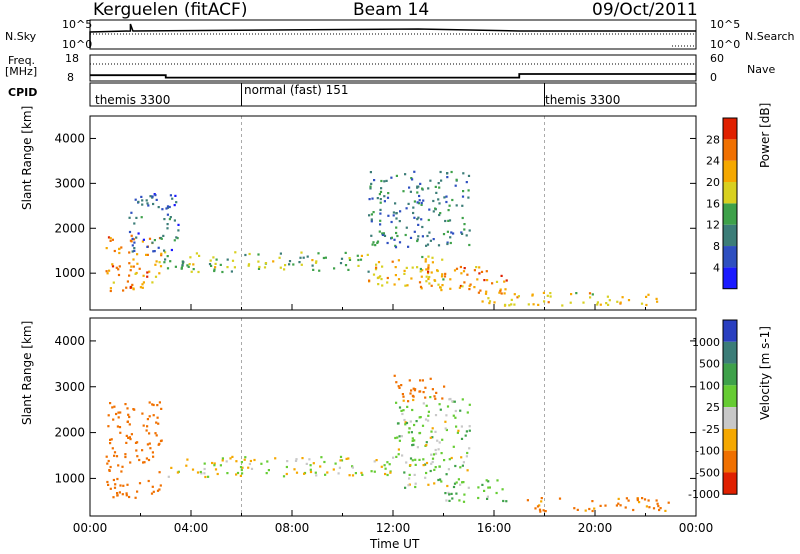  Describe the element at coordinates (709, 364) in the screenshot. I see `colorbar-tick-label: 500` at that location.